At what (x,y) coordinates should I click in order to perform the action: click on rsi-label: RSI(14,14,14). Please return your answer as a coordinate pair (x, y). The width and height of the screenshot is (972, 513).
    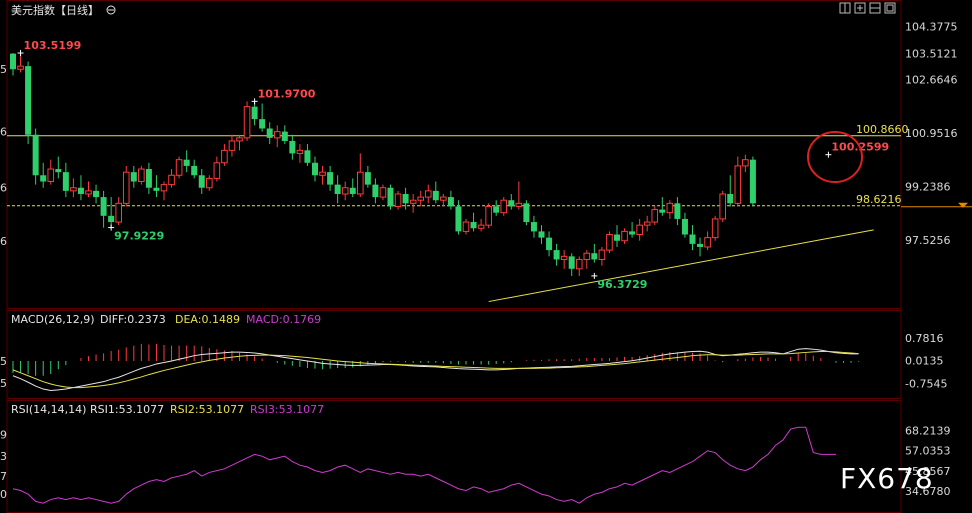
    Looking at the image, I should click on (48, 409).